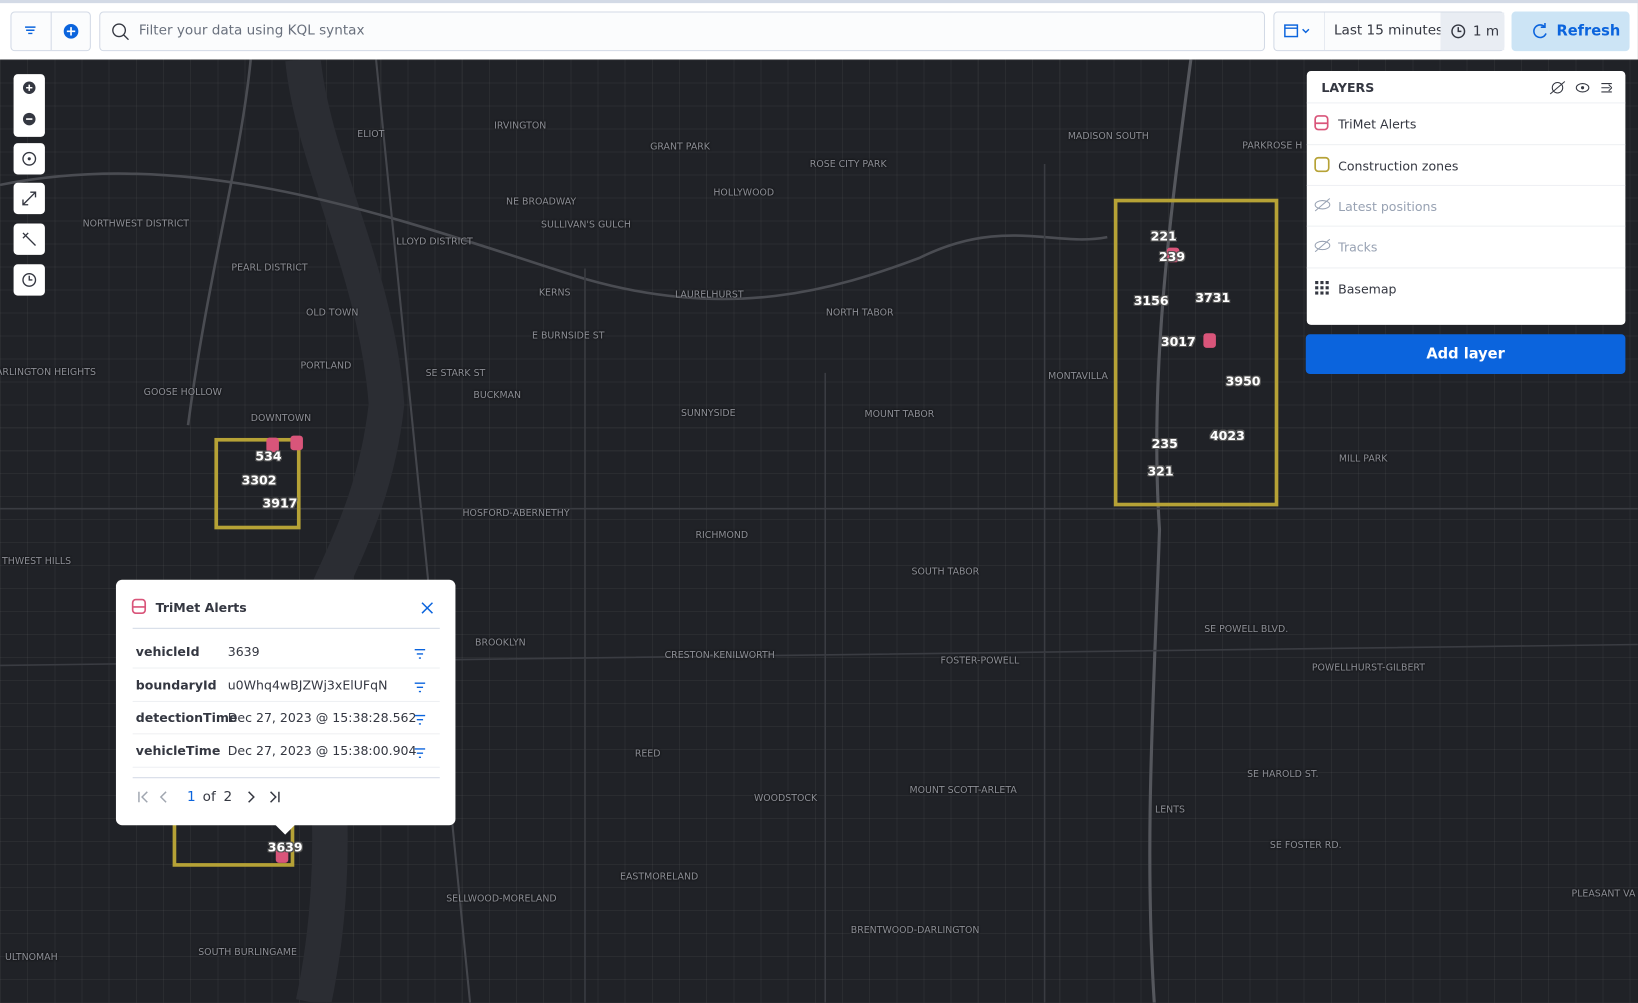 This screenshot has width=1638, height=1003. Describe the element at coordinates (37, 562) in the screenshot. I see `place-label: THWEST HILLS` at that location.